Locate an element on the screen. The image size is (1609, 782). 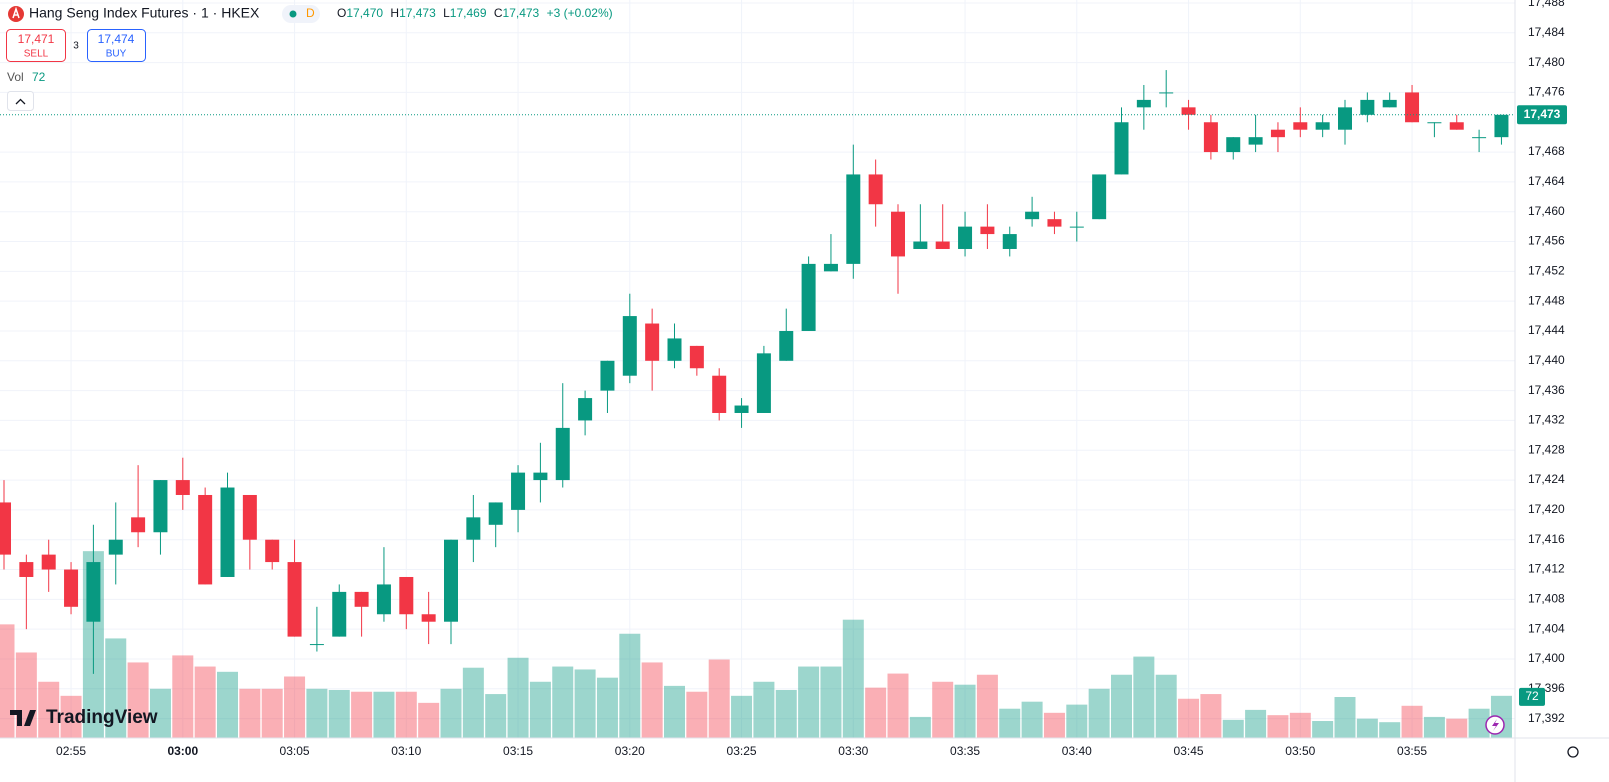
x-tick-label: 03:20 is located at coordinates (630, 751).